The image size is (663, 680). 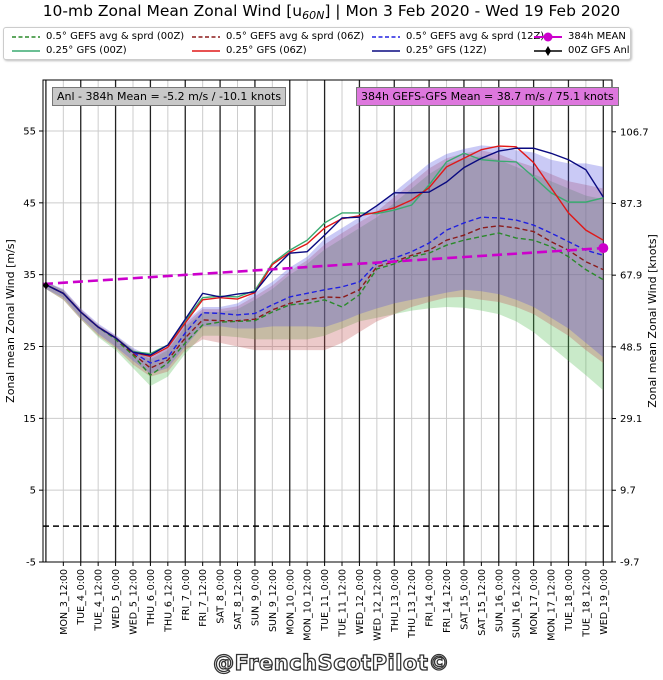 I want to click on legend-label: 0.25° GFS (00Z), so click(x=86, y=50).